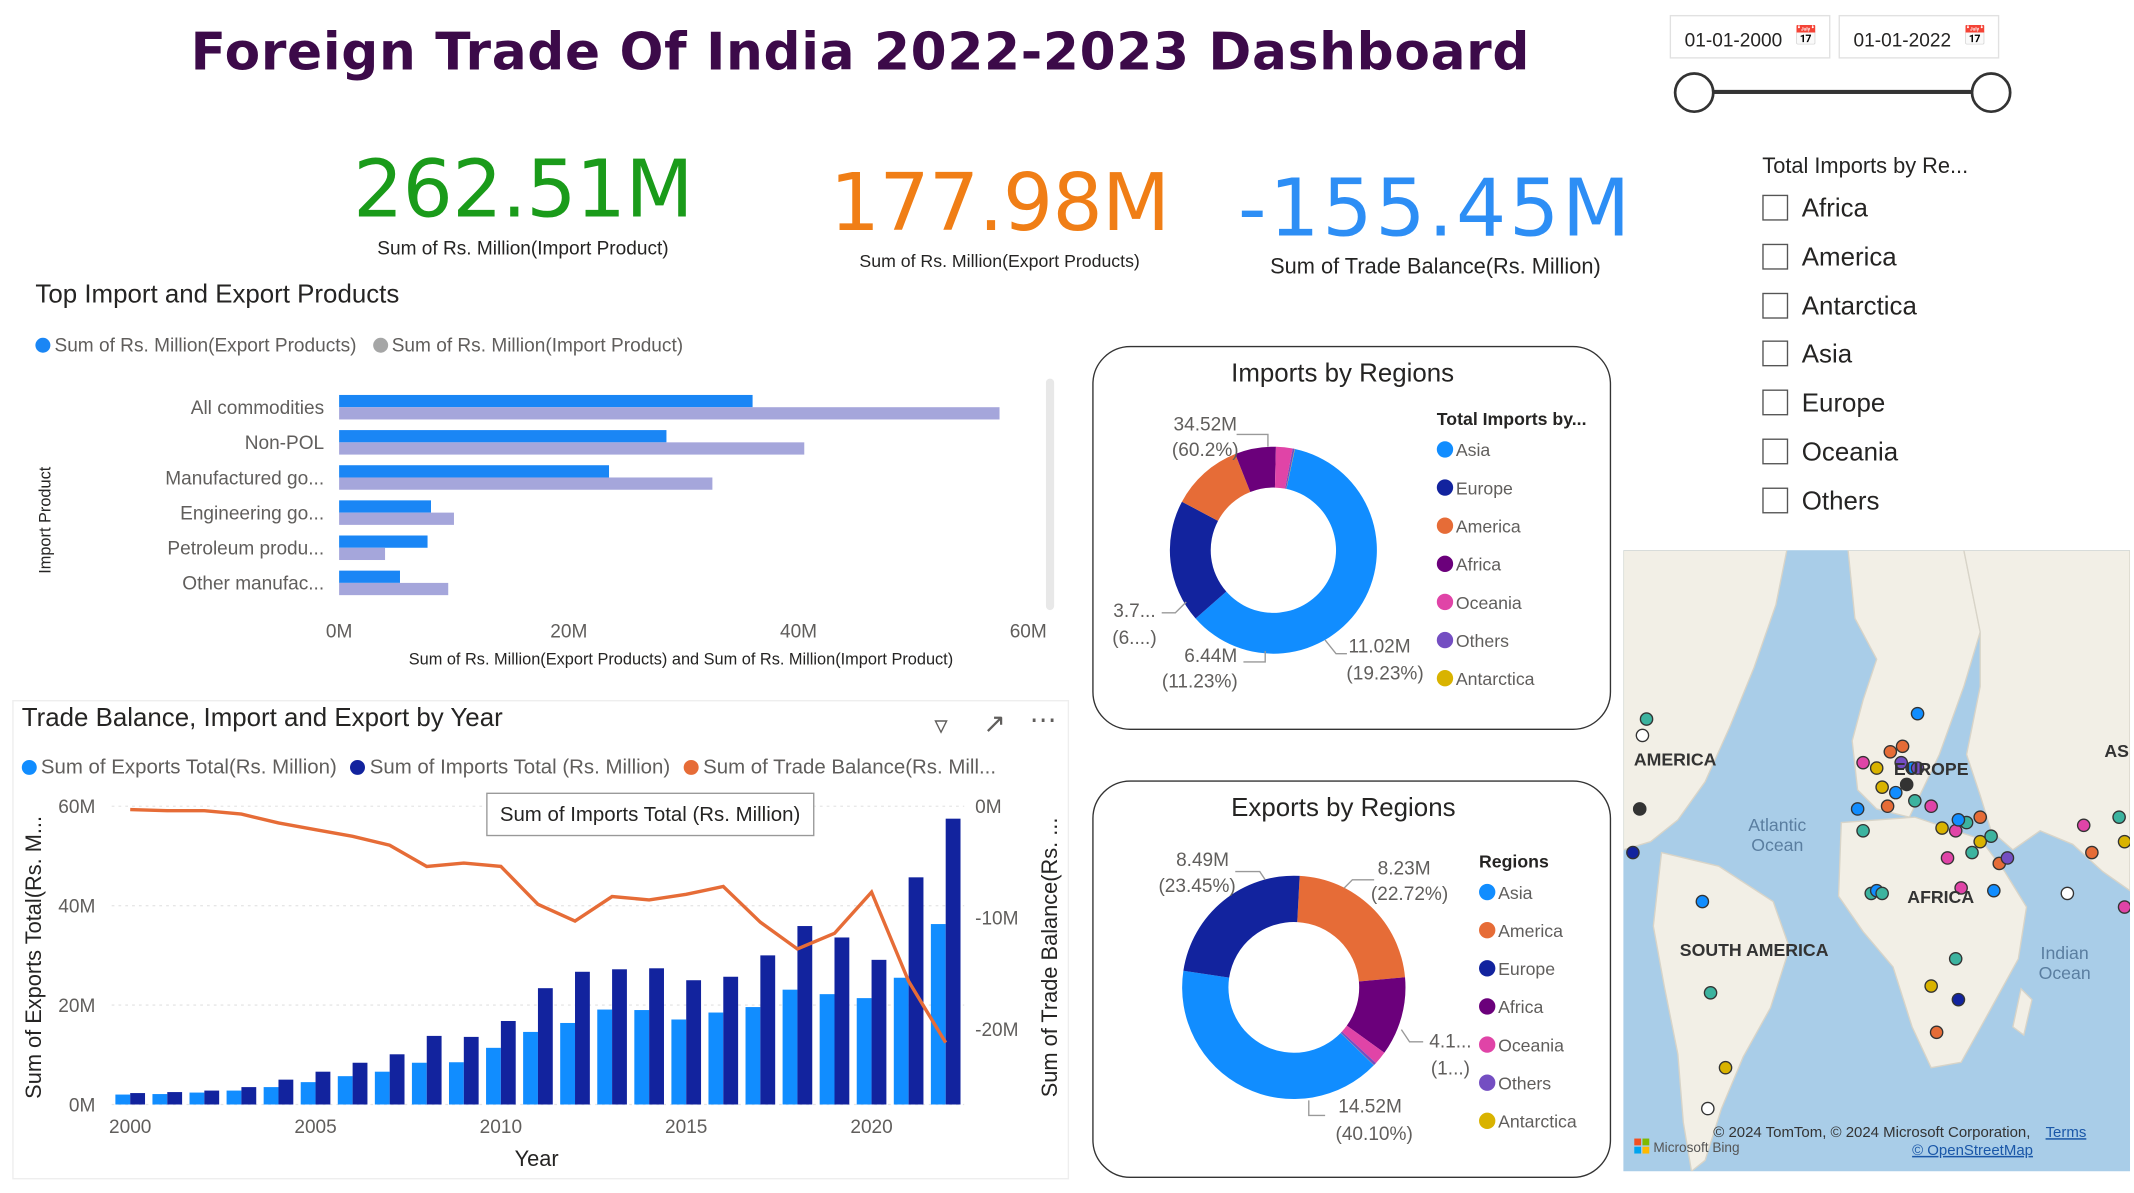 The height and width of the screenshot is (1193, 2134). I want to click on legend-label-exports-total: Sum of Exports Total(Rs. Million), so click(188, 767).